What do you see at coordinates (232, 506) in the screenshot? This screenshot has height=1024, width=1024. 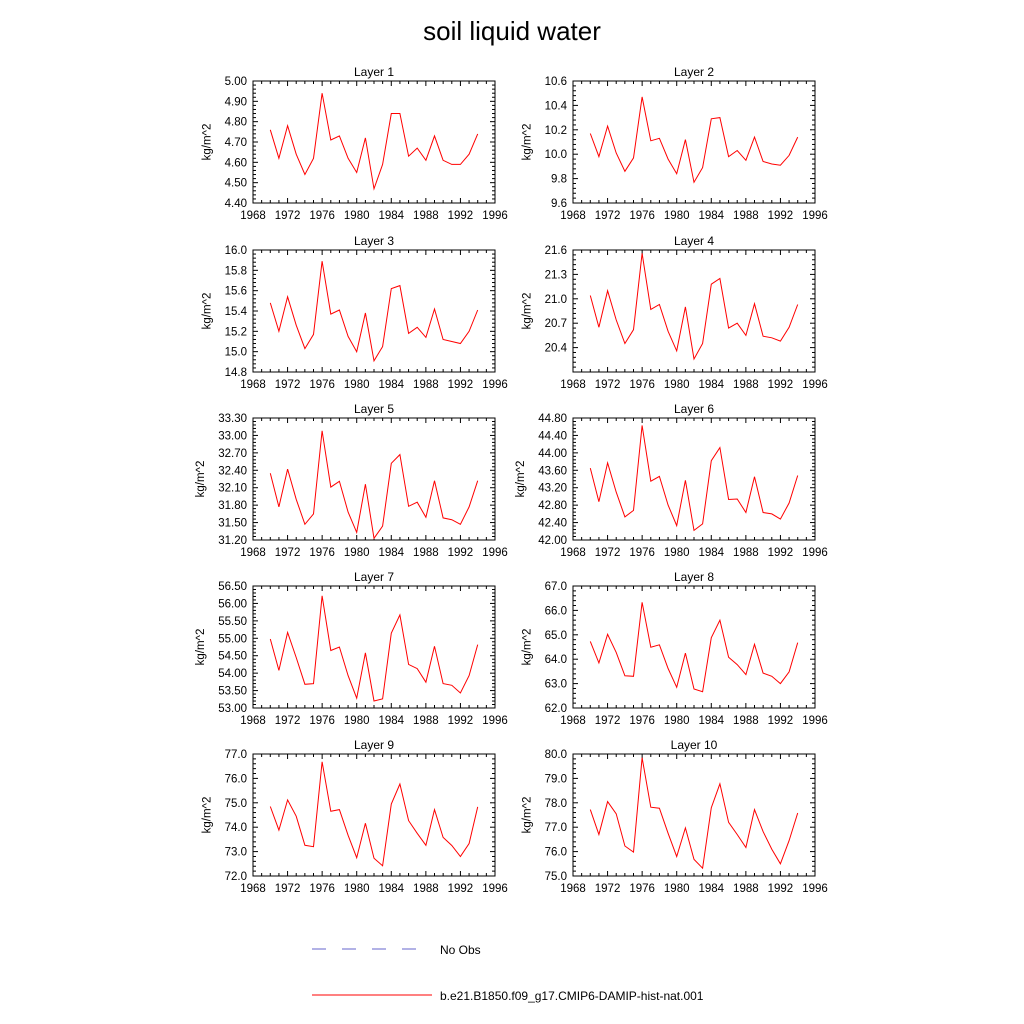 I see `y-tick-label: 31.80` at bounding box center [232, 506].